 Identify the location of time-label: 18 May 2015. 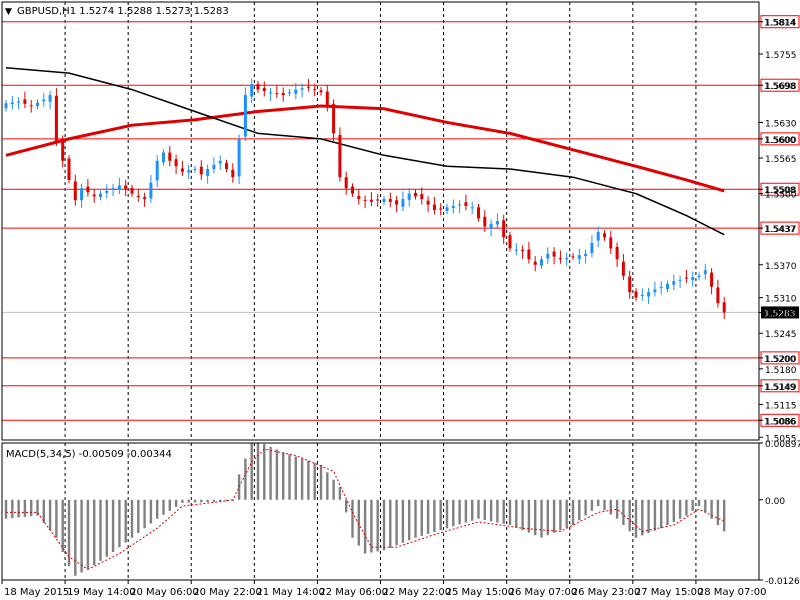
(36, 592).